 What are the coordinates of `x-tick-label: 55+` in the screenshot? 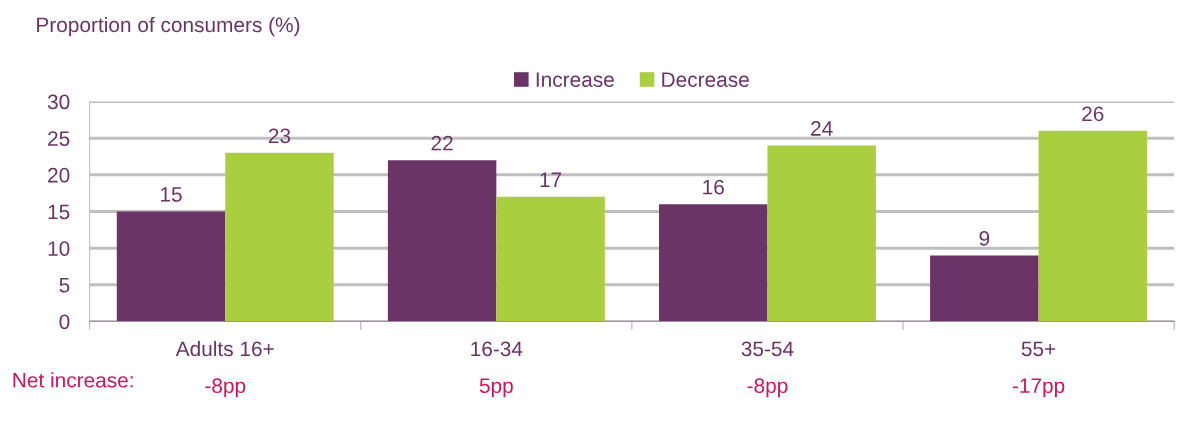 It's located at (1038, 349).